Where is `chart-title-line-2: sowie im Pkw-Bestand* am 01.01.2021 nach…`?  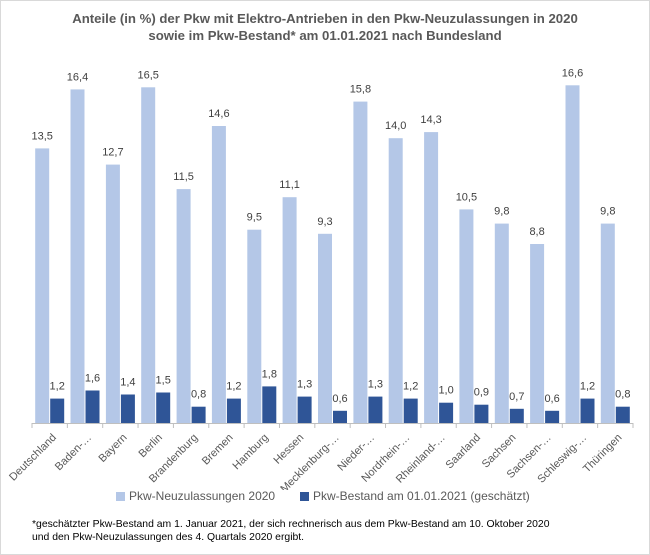 chart-title-line-2: sowie im Pkw-Bestand* am 01.01.2021 nach… is located at coordinates (325, 35).